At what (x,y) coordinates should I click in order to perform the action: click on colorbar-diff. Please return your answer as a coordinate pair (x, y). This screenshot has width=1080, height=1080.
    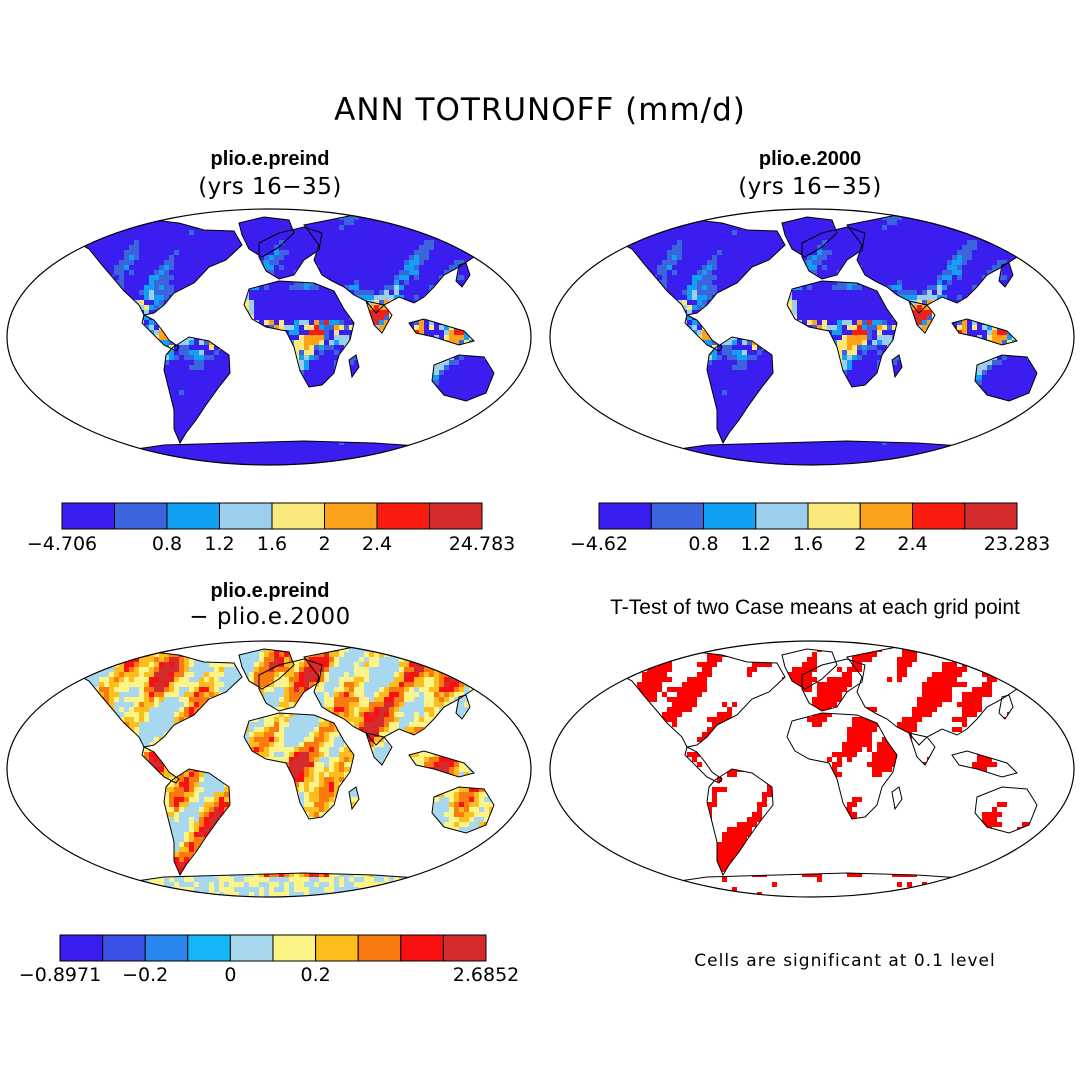
    Looking at the image, I should click on (273, 948).